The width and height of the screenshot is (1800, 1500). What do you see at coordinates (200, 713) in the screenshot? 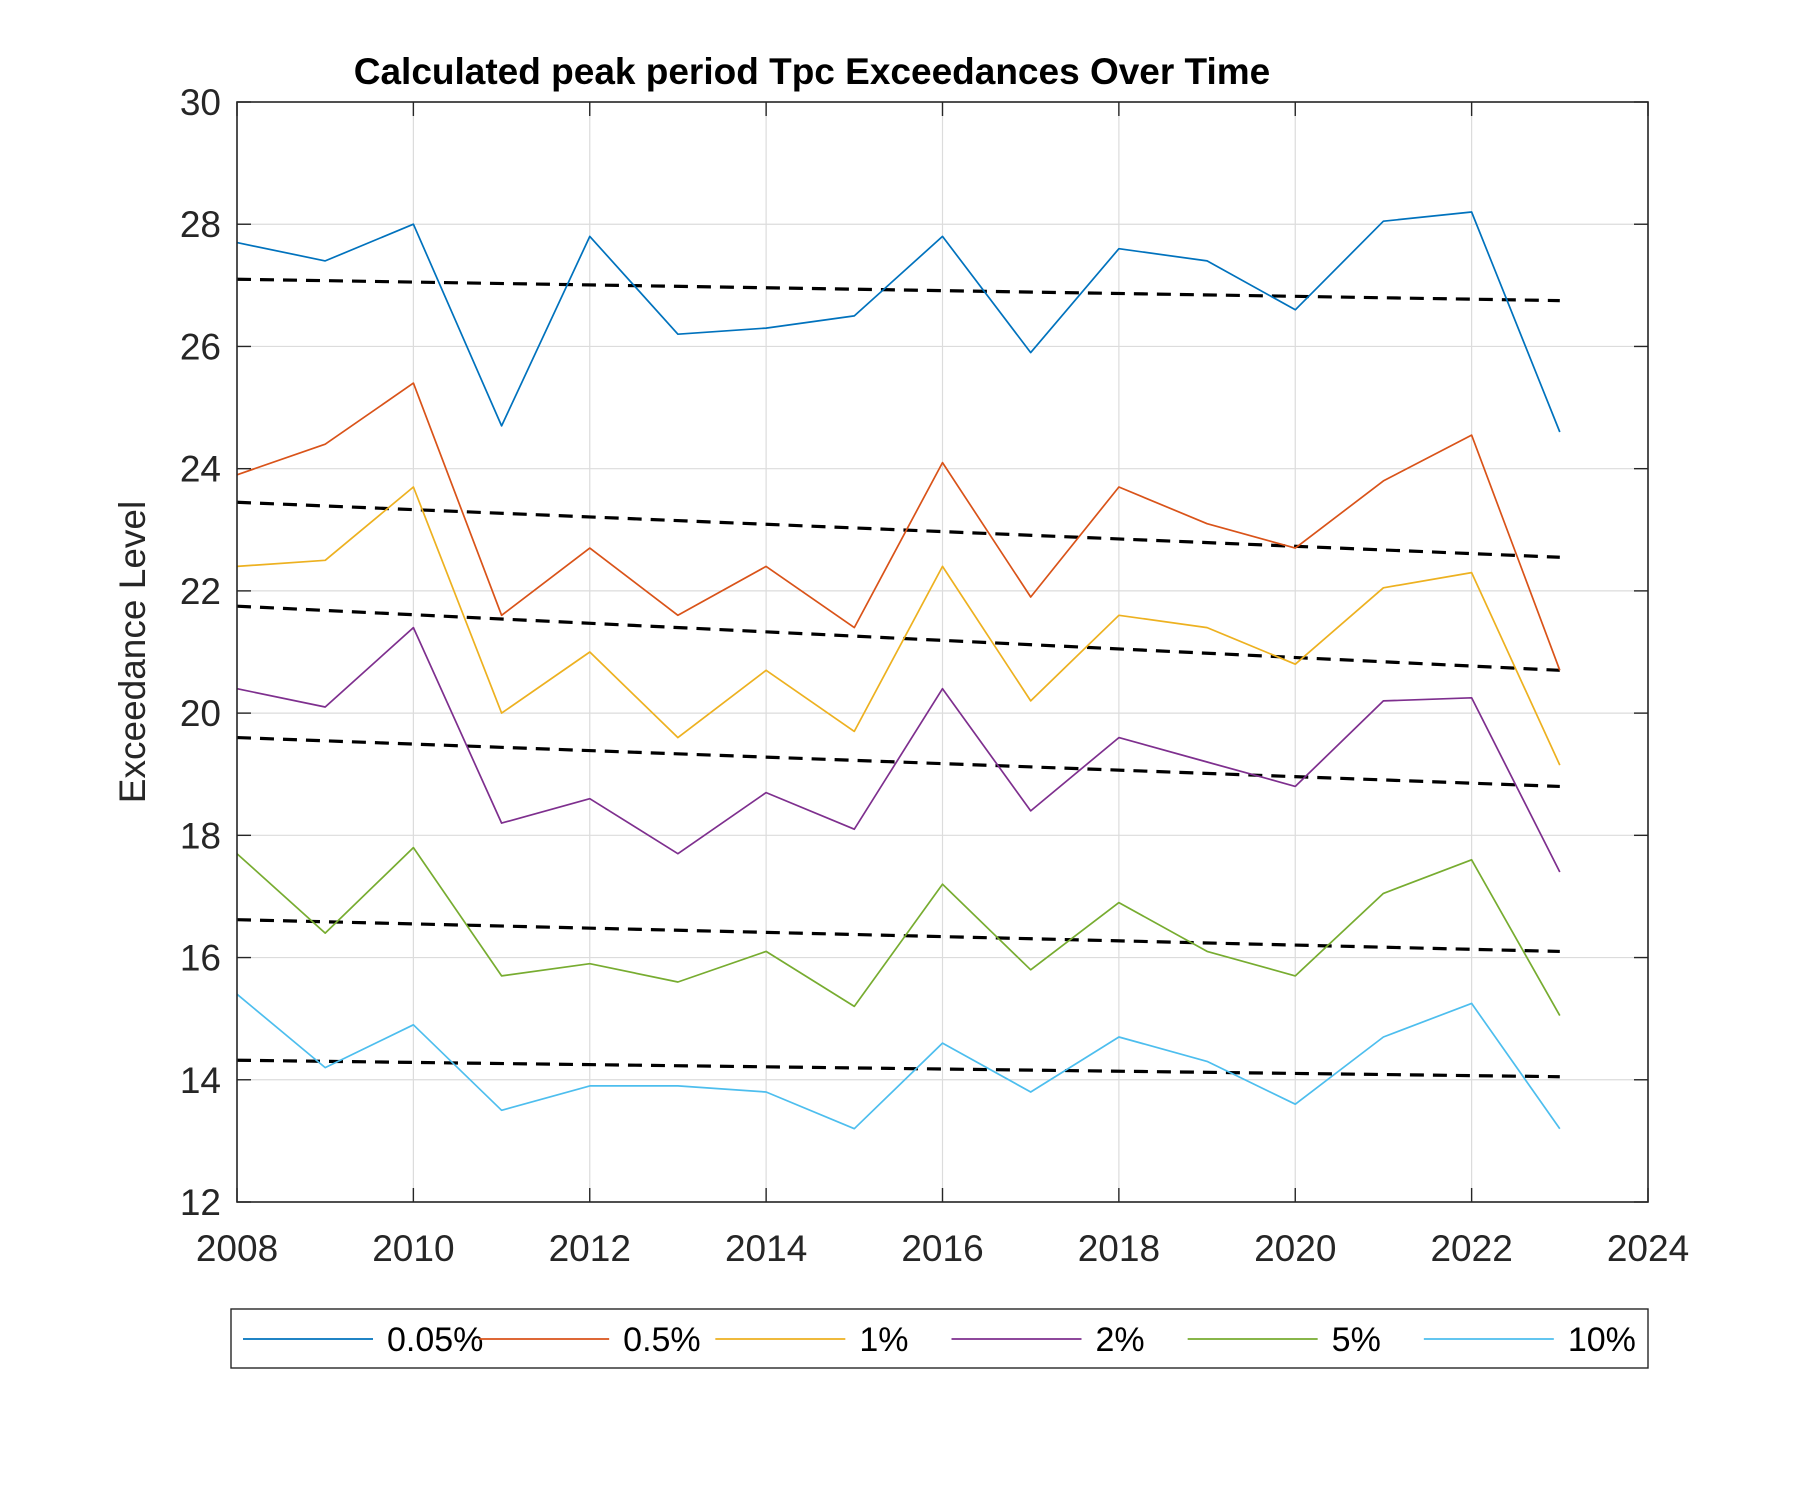
I see `y-tick-label: 20` at bounding box center [200, 713].